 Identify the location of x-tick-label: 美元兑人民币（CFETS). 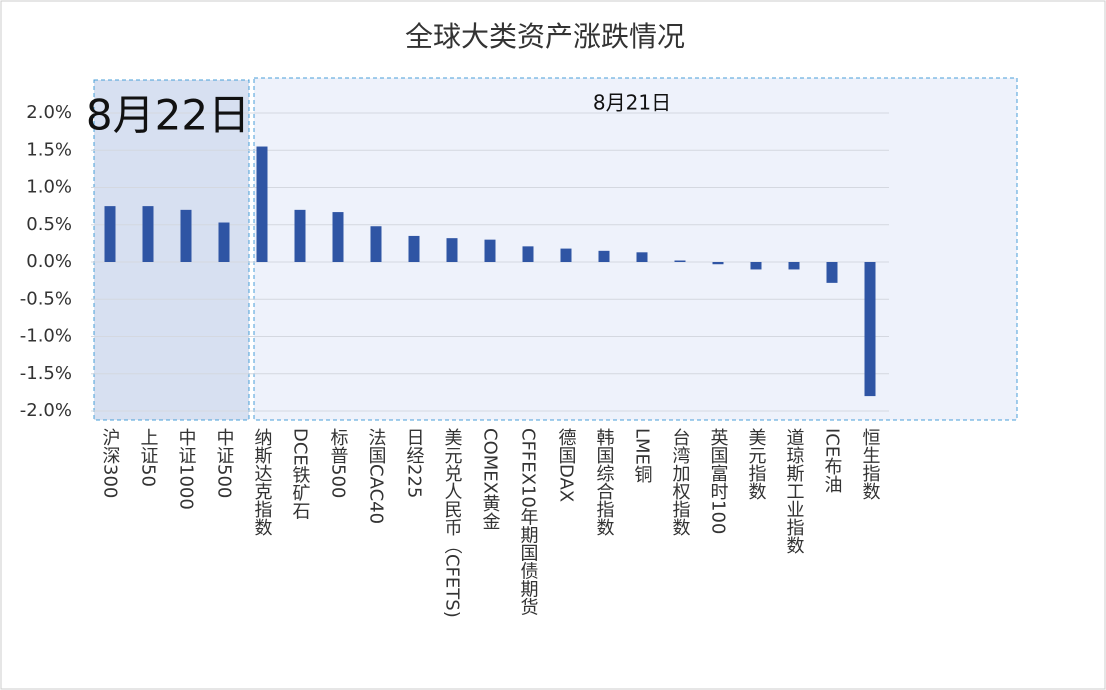
(452, 523).